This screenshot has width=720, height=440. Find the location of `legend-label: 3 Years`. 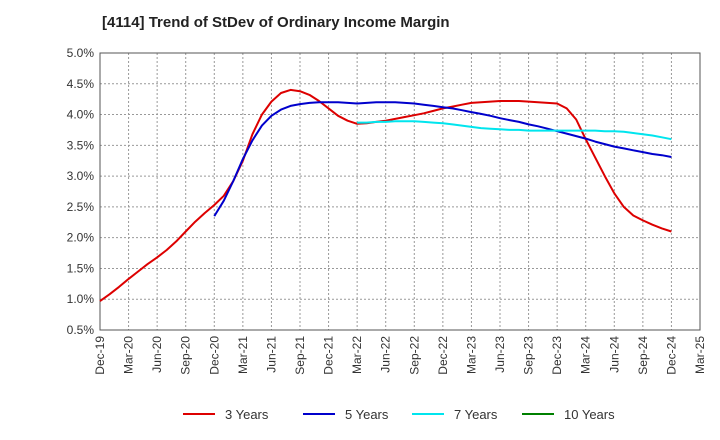

legend-label: 3 Years is located at coordinates (247, 414).